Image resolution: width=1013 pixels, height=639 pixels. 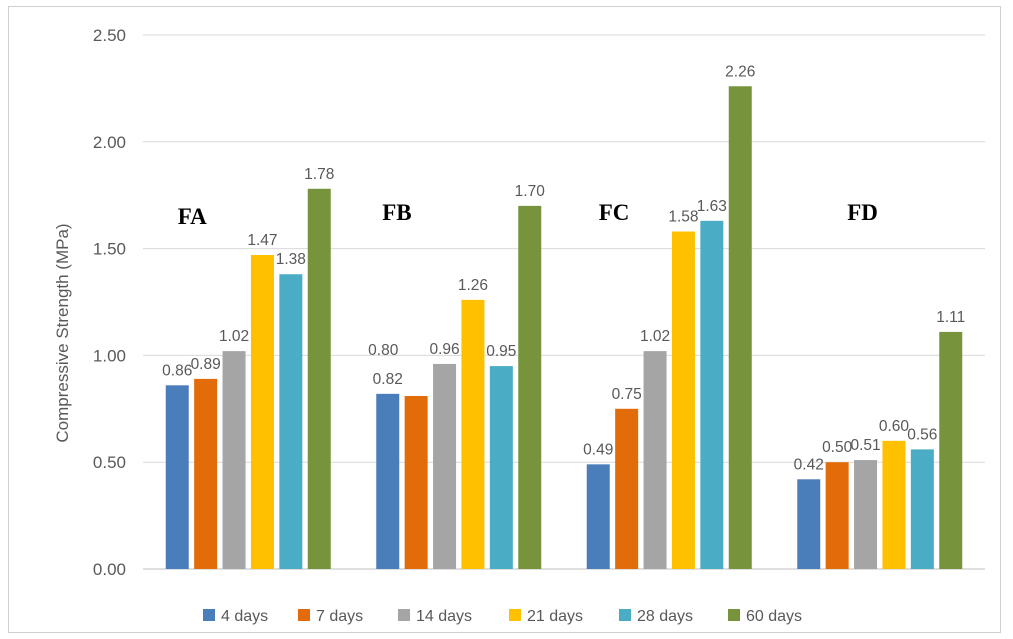 I want to click on group-labels: FA FB FC FD, so click(x=528, y=214).